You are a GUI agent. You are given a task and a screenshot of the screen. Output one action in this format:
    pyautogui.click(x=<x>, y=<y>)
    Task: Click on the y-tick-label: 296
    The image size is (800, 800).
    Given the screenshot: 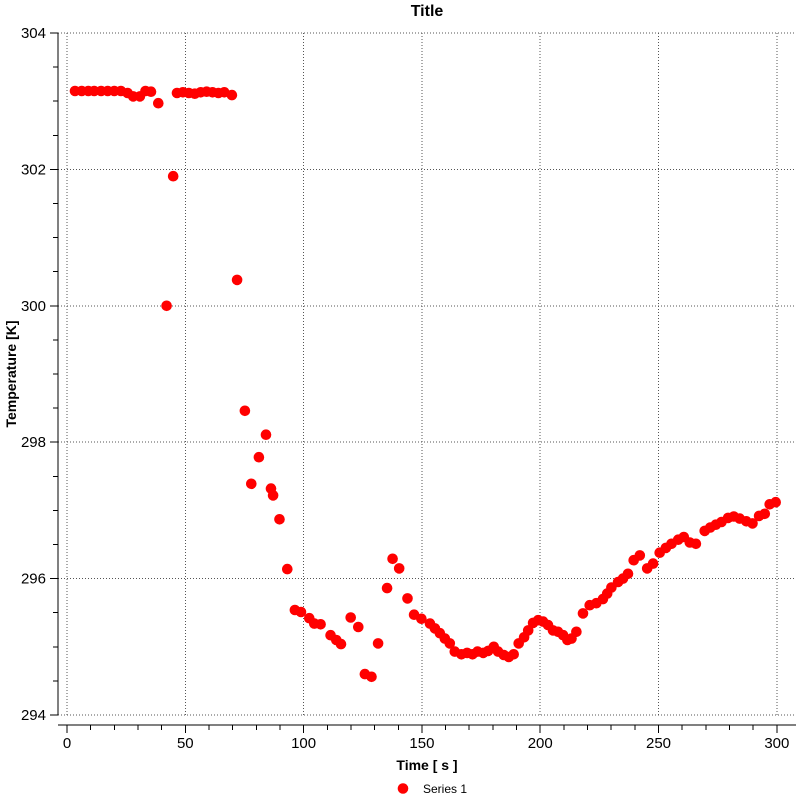 What is the action you would take?
    pyautogui.click(x=33, y=579)
    